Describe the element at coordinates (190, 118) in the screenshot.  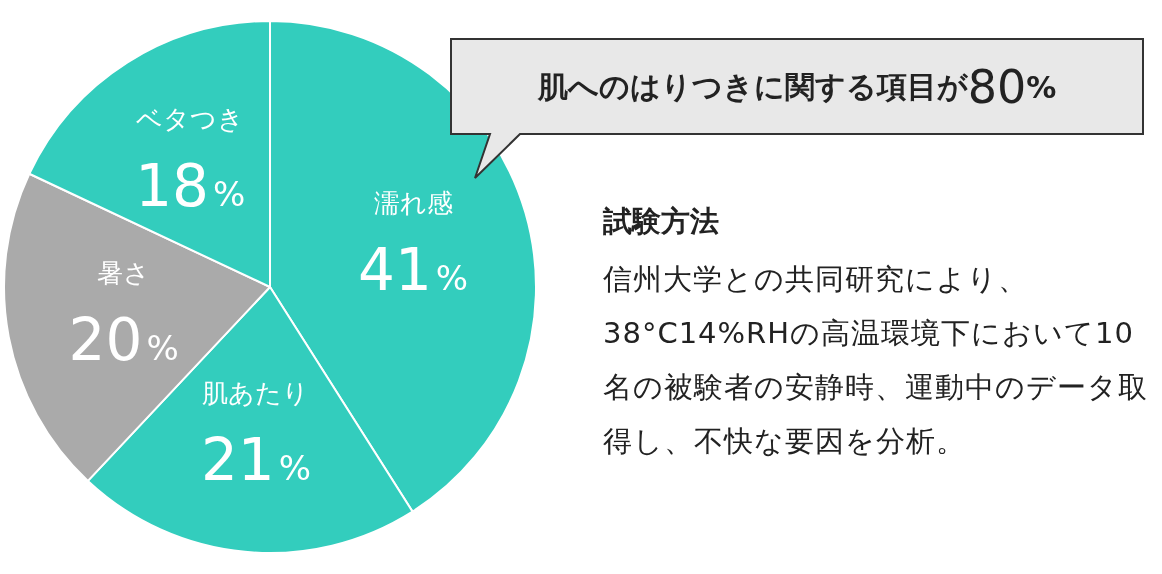
I see `slice-label: ベタつき` at that location.